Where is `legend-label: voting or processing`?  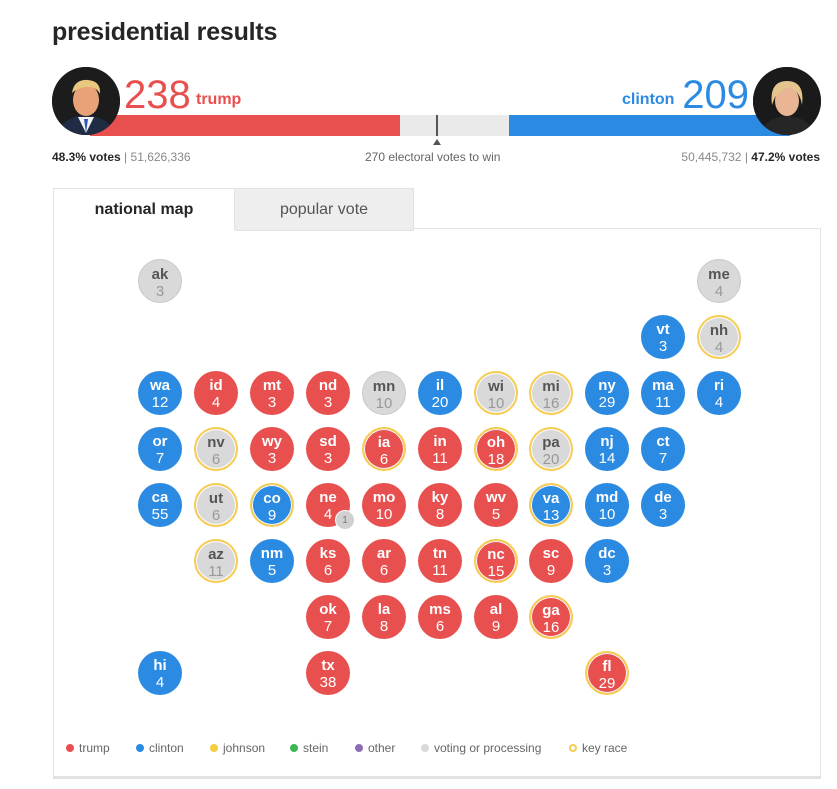
legend-label: voting or processing is located at coordinates (488, 748).